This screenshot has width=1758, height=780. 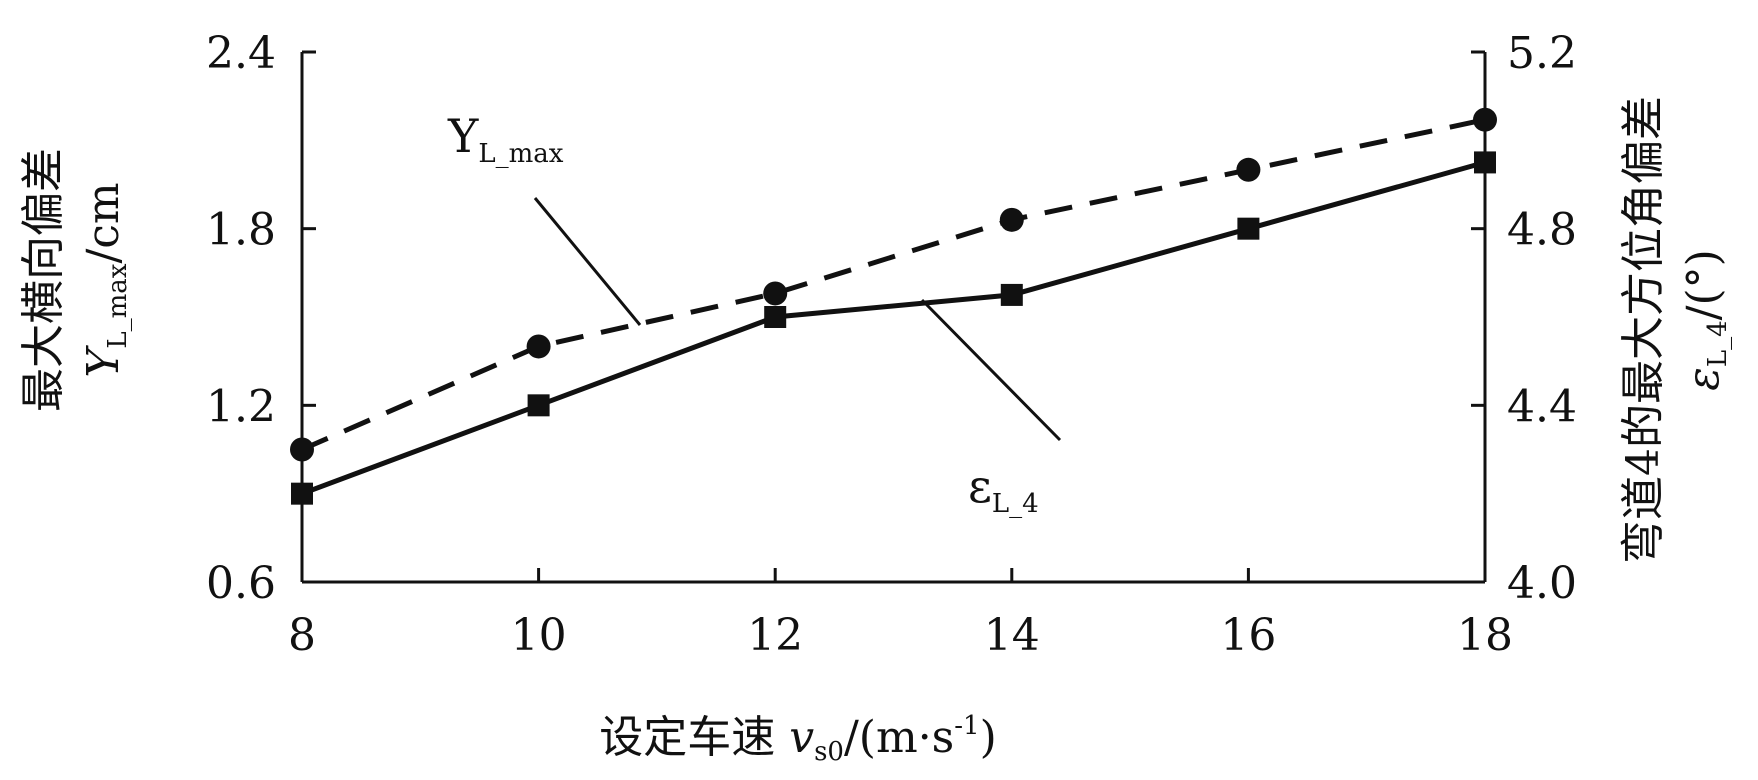 What do you see at coordinates (505, 139) in the screenshot?
I see `series-label-ymax: YL_max` at bounding box center [505, 139].